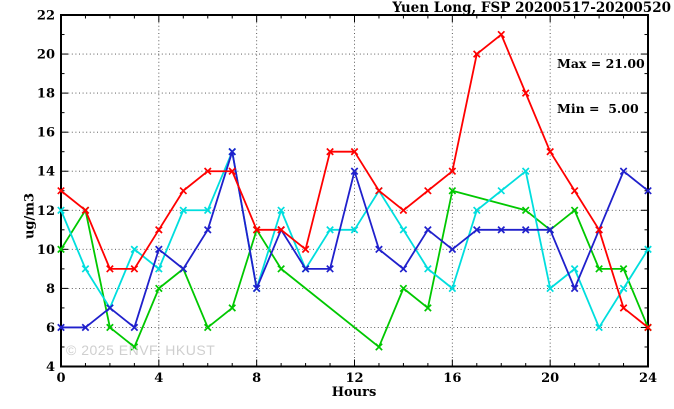 This screenshot has height=409, width=674. What do you see at coordinates (46, 16) in the screenshot?
I see `svg-text: 22` at bounding box center [46, 16].